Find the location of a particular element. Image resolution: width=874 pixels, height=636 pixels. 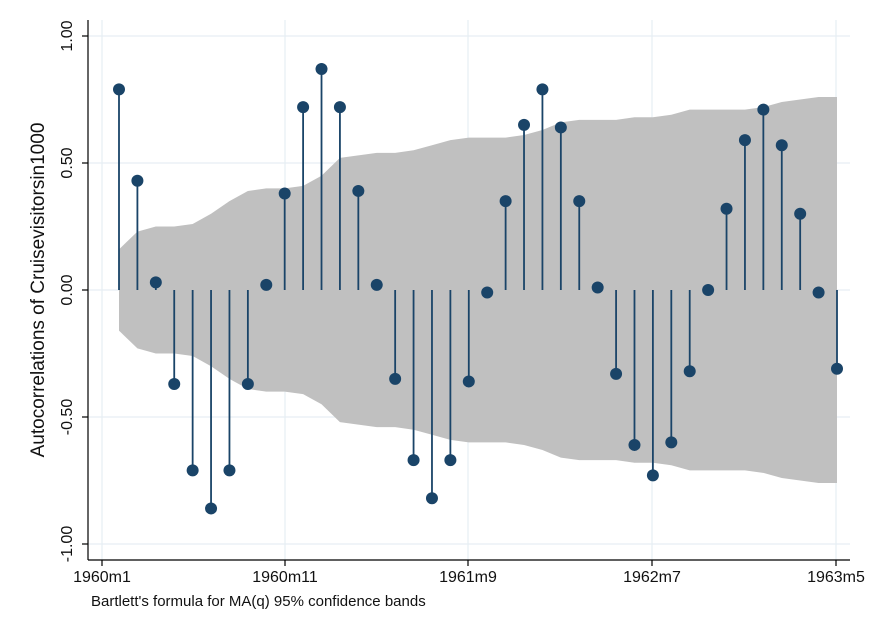

x-tick-label: 1960m1 is located at coordinates (102, 577).